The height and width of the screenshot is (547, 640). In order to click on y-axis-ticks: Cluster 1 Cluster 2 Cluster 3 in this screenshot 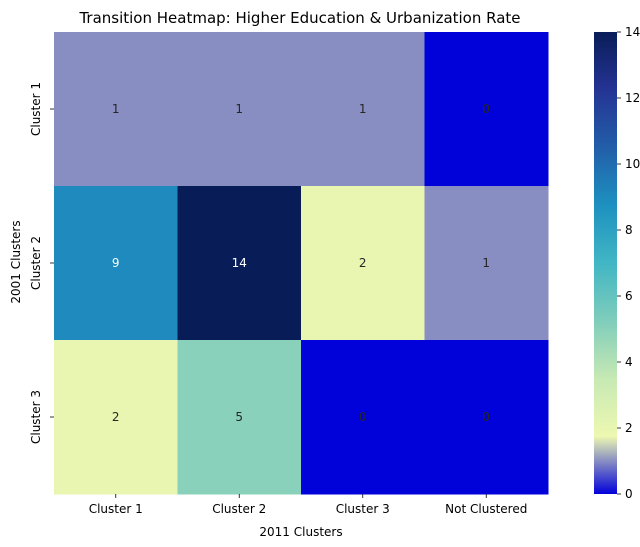, I will do `click(41, 263)`.